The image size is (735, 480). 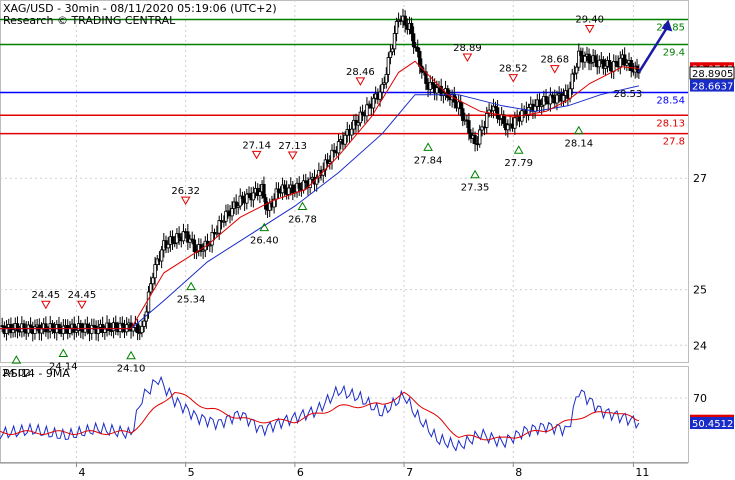 I want to click on support-label: 26.40, so click(x=264, y=241).